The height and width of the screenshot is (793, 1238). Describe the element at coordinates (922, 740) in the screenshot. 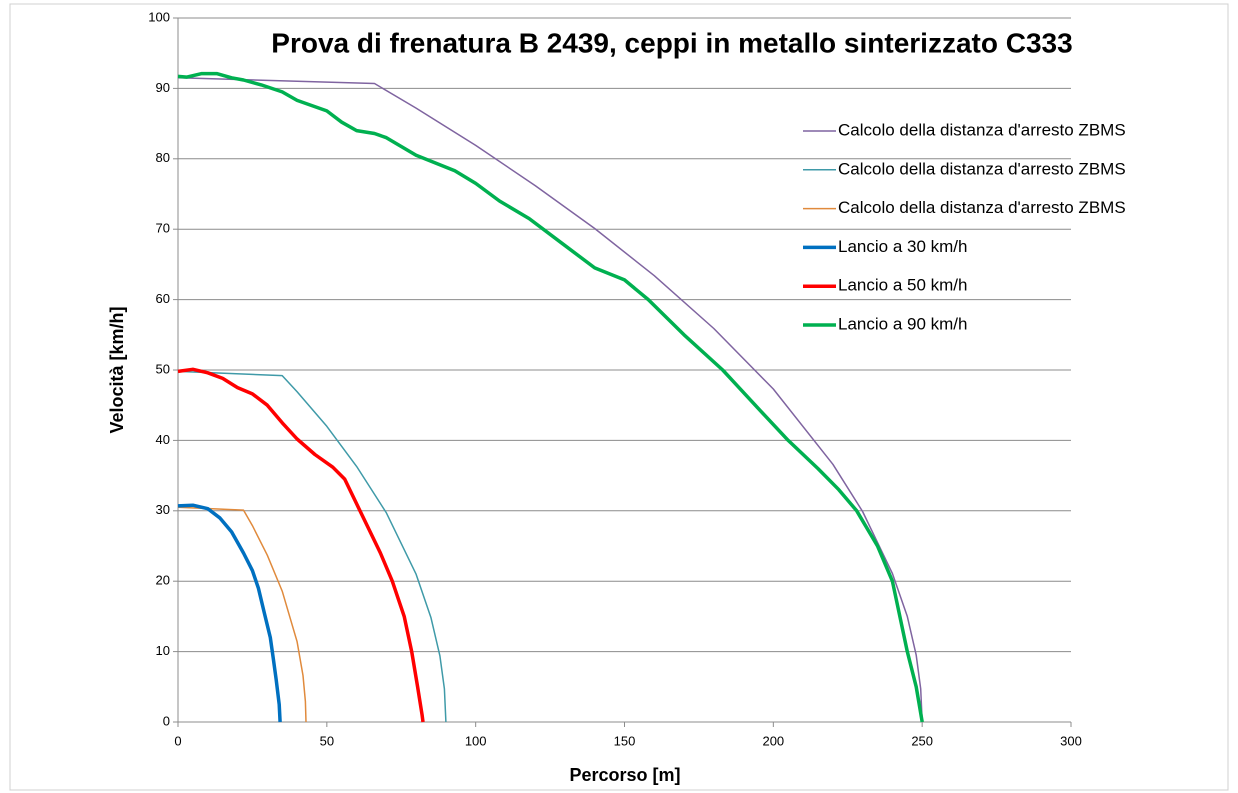

I see `x-tick-label: 250` at that location.